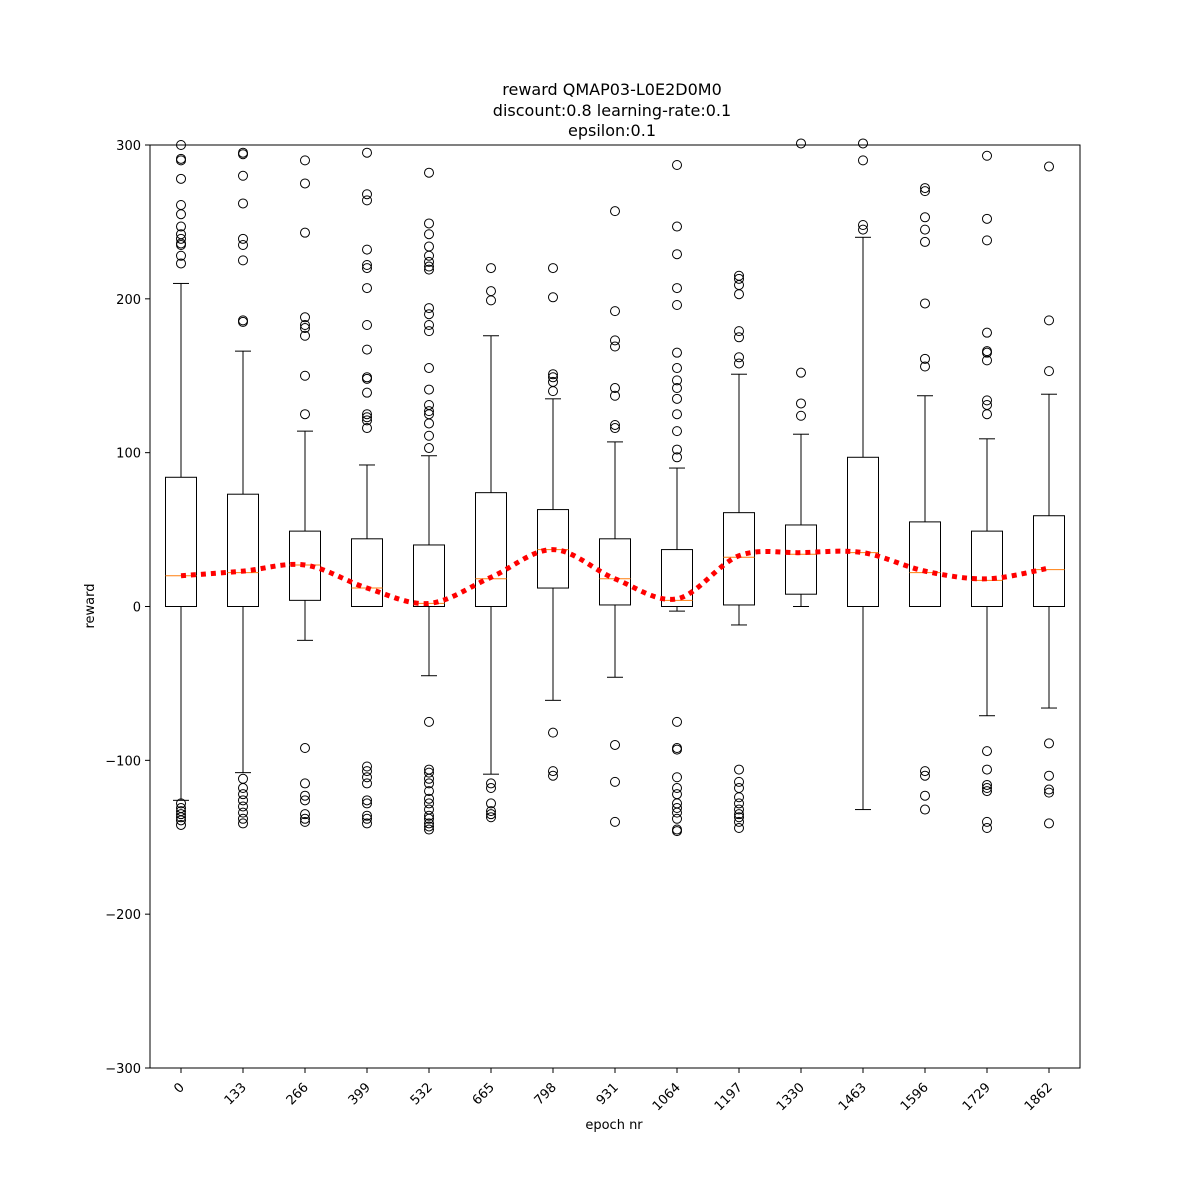 The image size is (1200, 1200). What do you see at coordinates (236, 1094) in the screenshot?
I see `x-tick-label: 133` at bounding box center [236, 1094].